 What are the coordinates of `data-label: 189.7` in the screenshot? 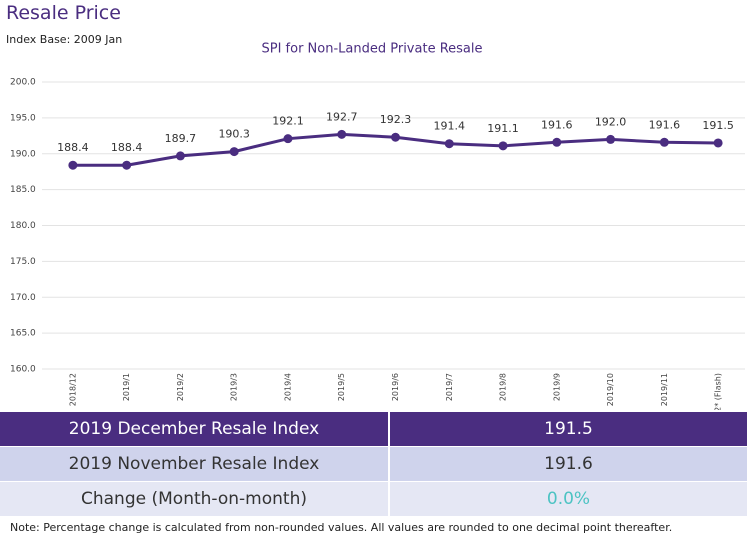 It's located at (181, 138).